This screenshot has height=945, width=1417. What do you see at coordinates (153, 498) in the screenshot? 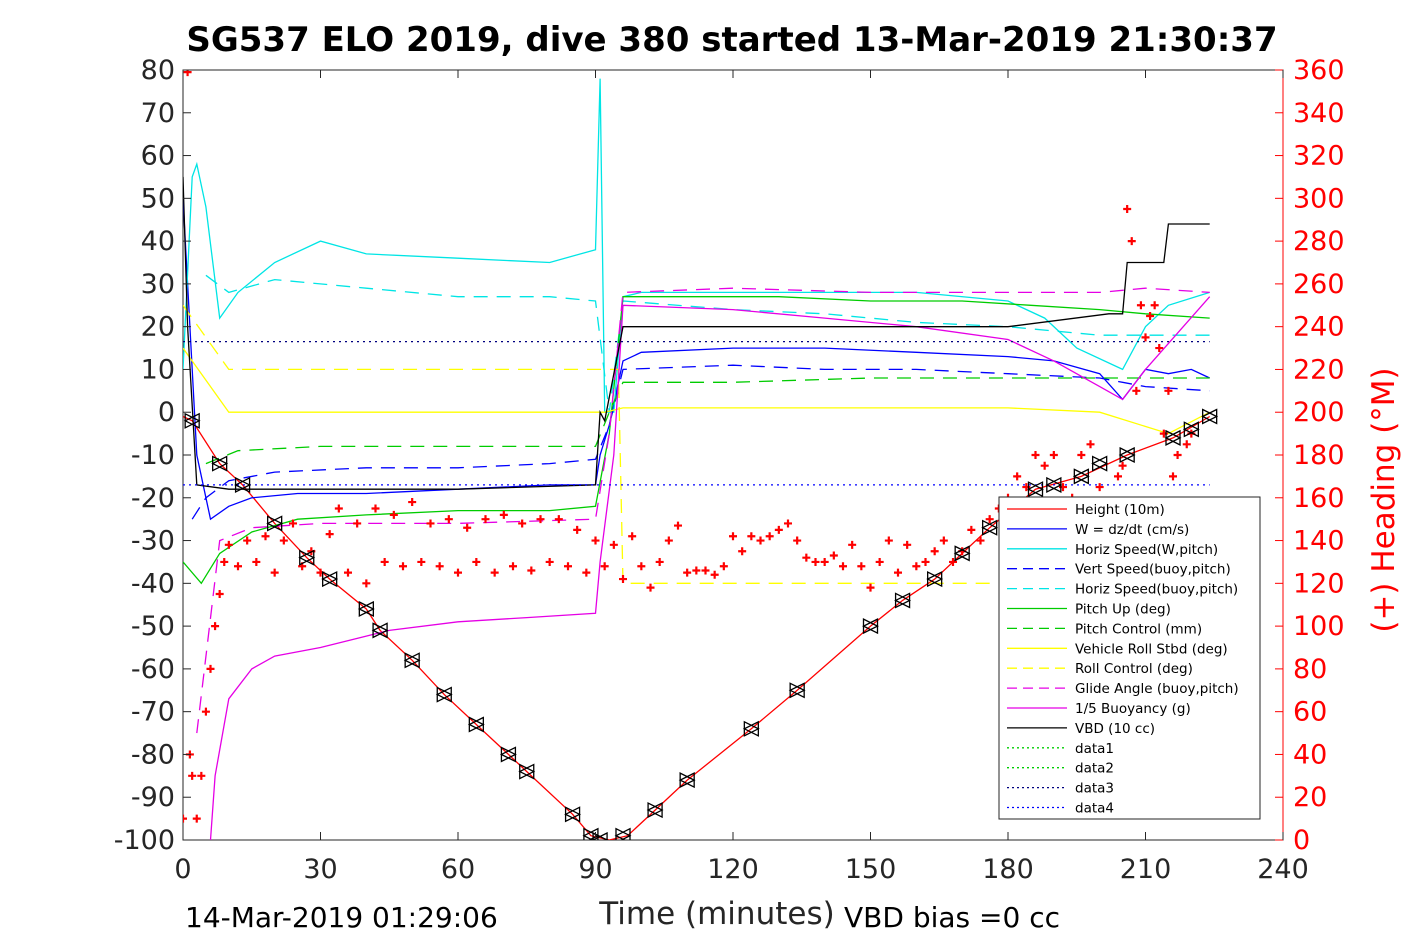
I see `y-tick-label-left: -20` at bounding box center [153, 498].